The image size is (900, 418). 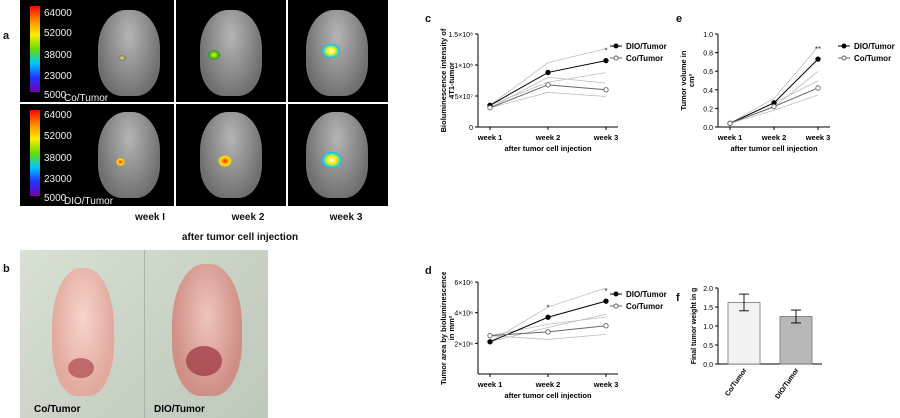 What do you see at coordinates (35, 49) in the screenshot?
I see `color-scale-bar-co` at bounding box center [35, 49].